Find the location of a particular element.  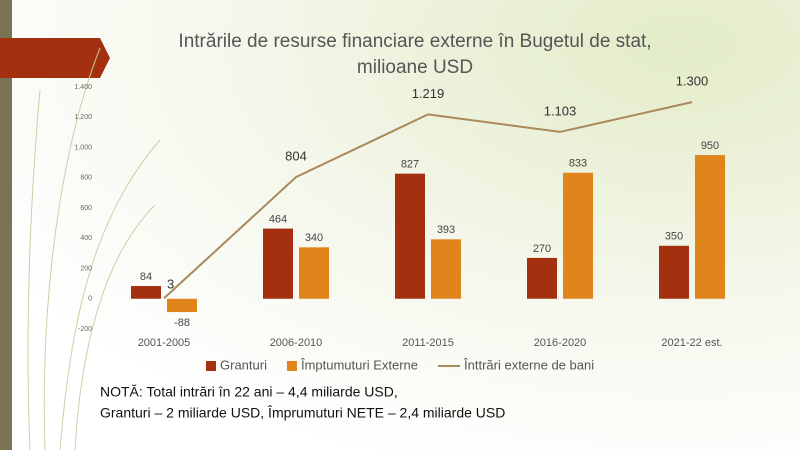

legend-label: Împtumuturi Externe is located at coordinates (359, 364).